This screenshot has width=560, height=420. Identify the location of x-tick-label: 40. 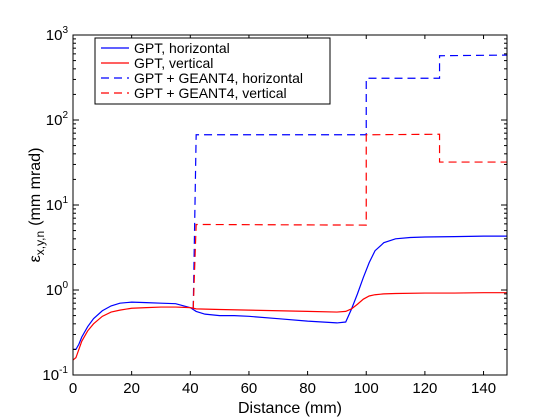
(190, 388).